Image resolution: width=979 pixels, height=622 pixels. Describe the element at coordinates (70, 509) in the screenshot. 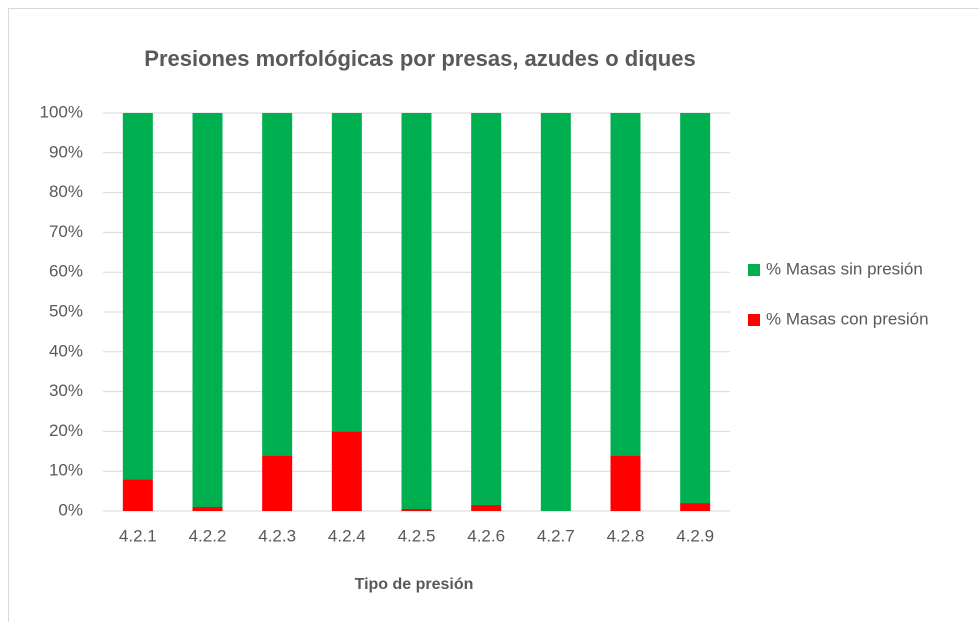

I see `y-tick-label: 0%` at that location.